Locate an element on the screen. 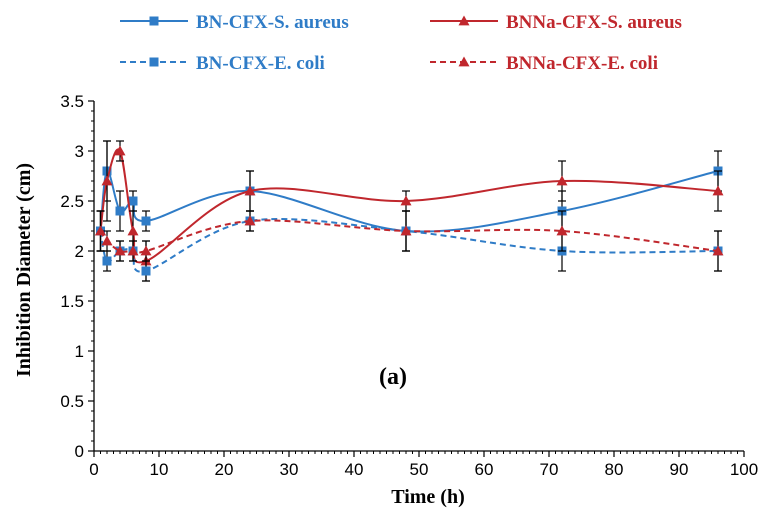 Image resolution: width=777 pixels, height=514 pixels. x-axis-title: Time (h) is located at coordinates (428, 497).